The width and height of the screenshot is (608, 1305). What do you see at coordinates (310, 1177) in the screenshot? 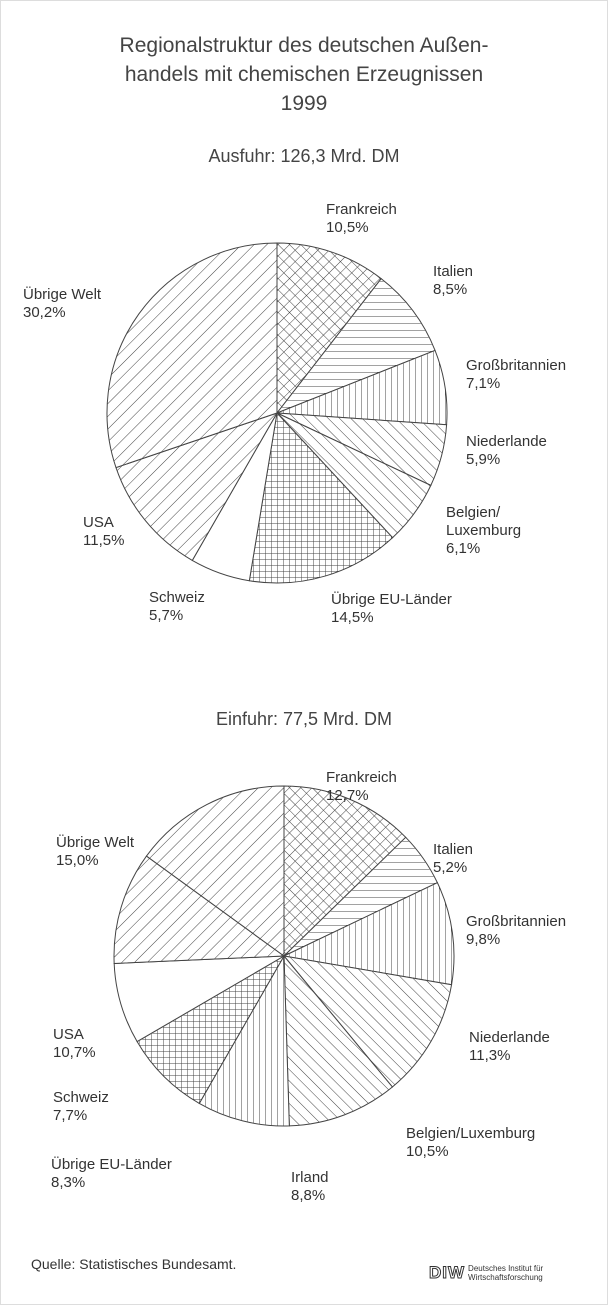
I see `category-label: Irland` at bounding box center [310, 1177].